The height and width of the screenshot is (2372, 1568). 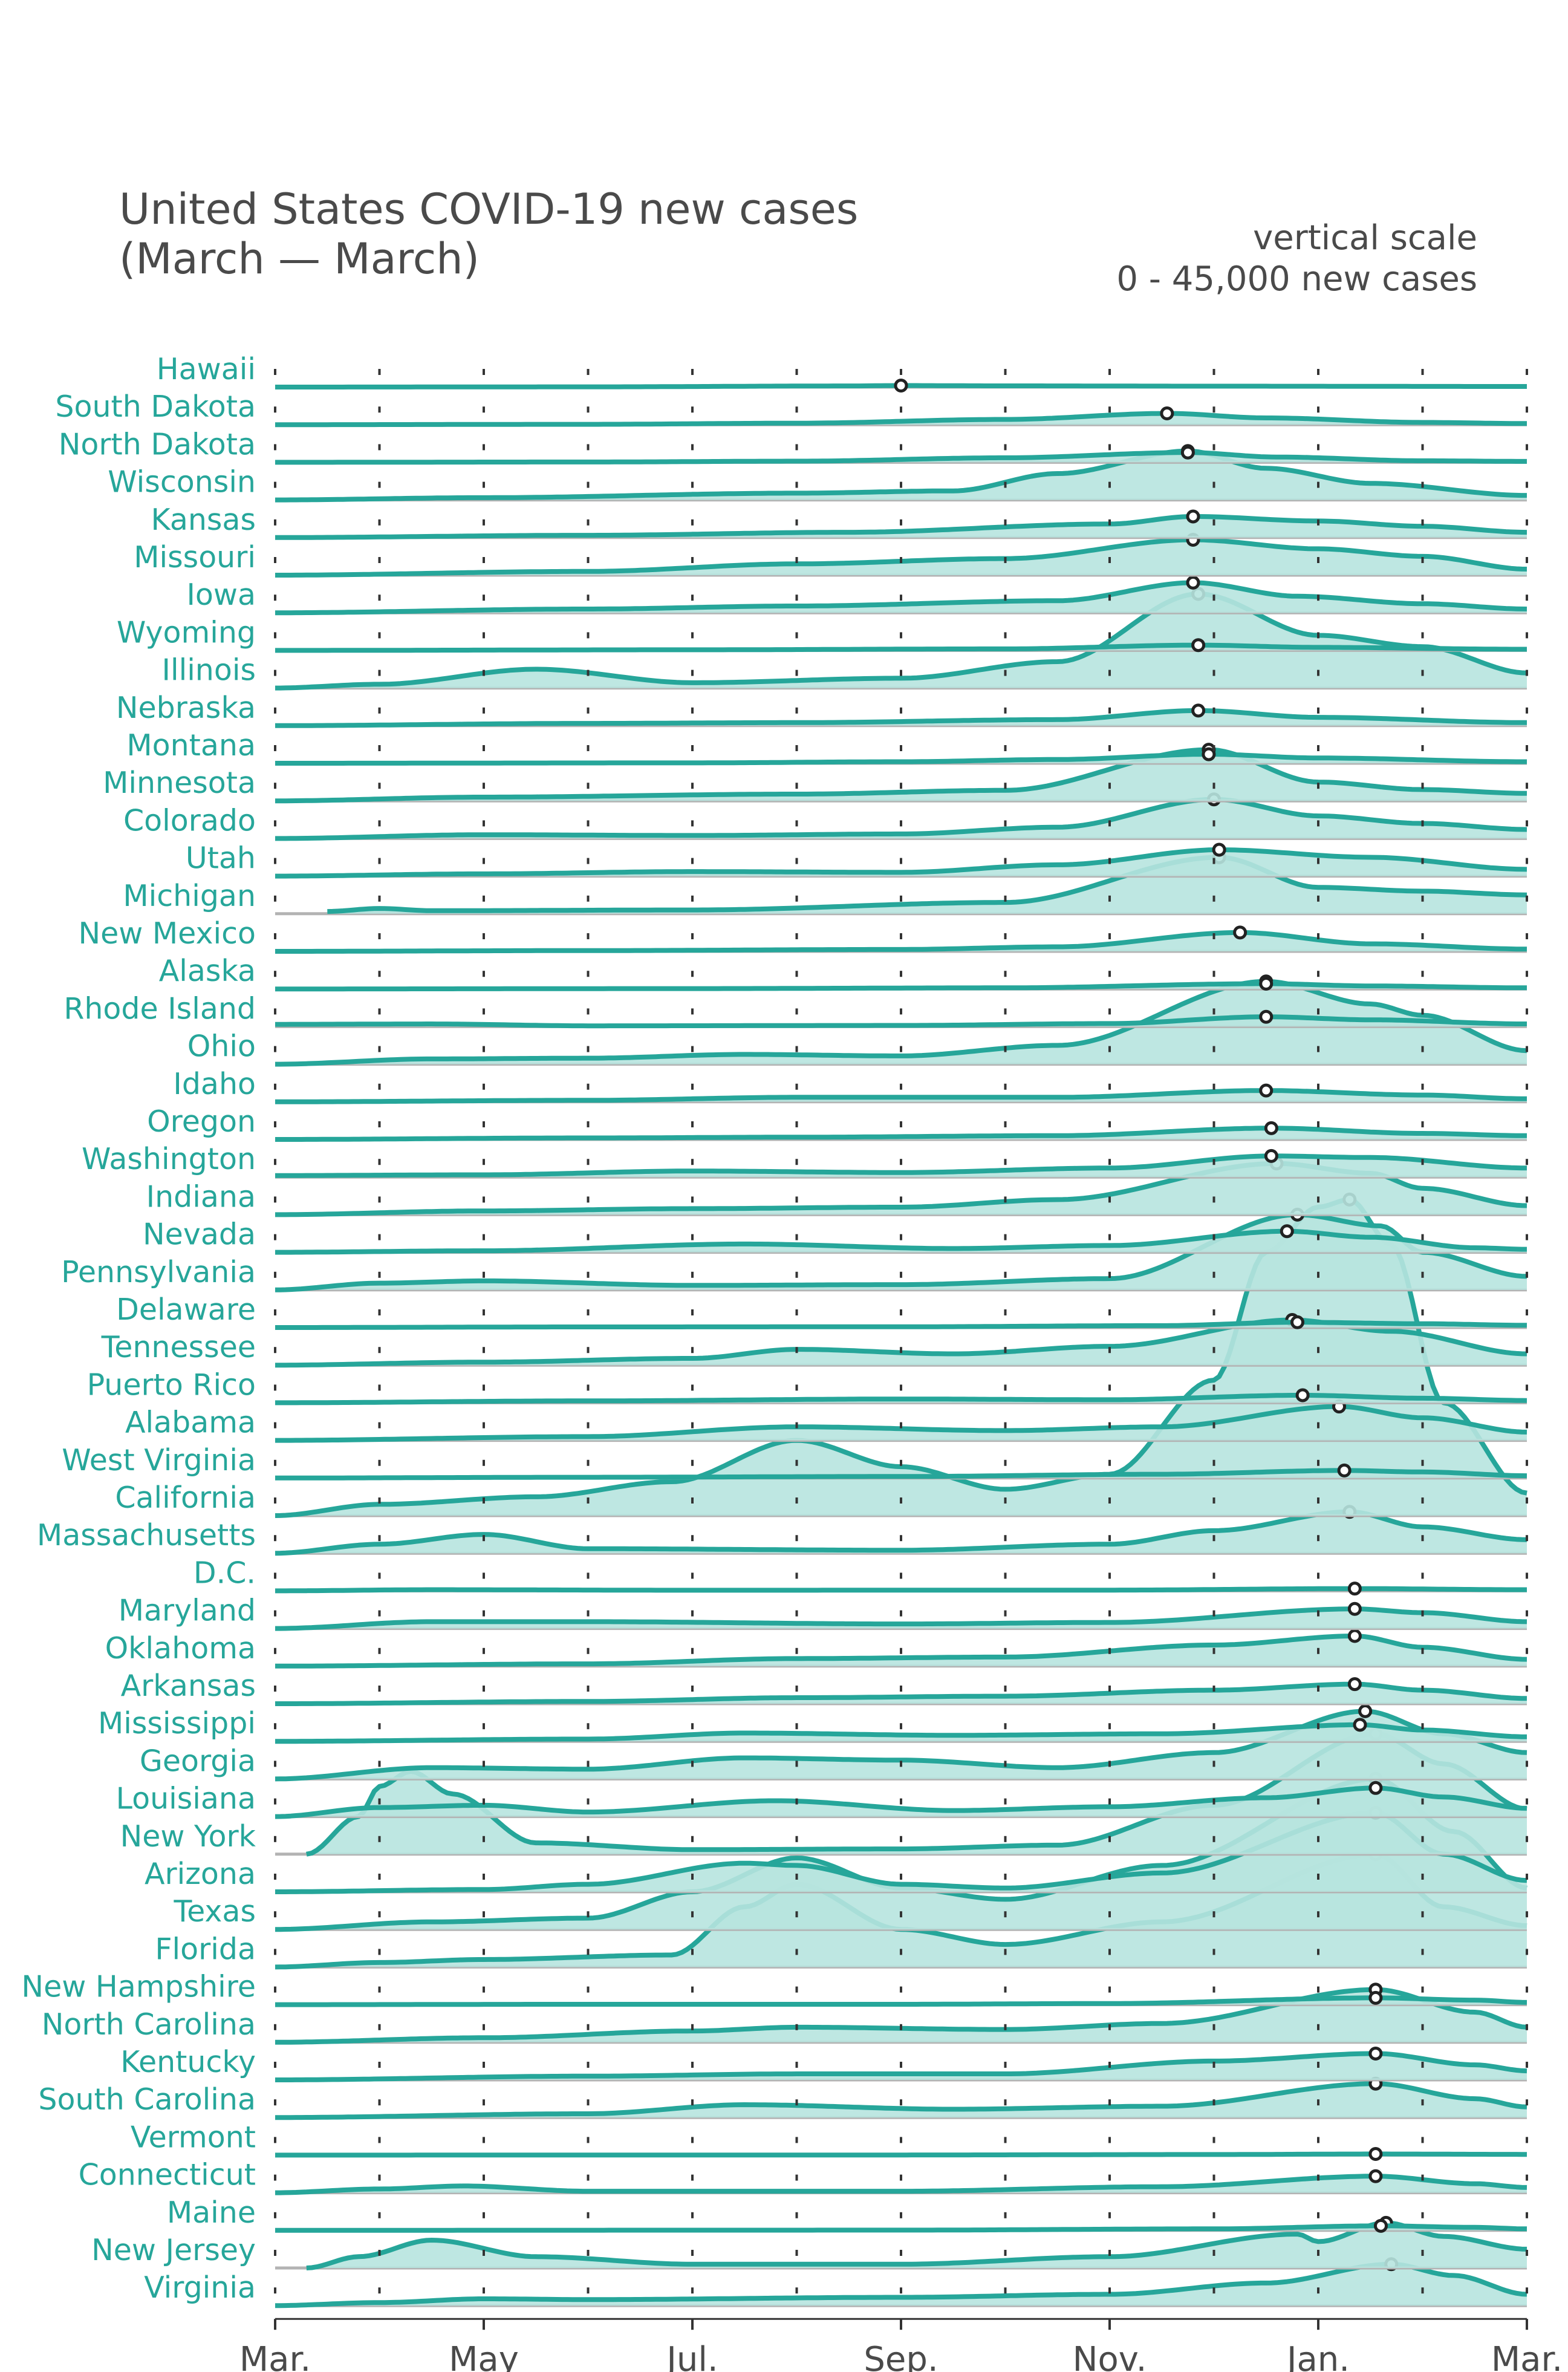 I want to click on state-label: Minnesota, so click(x=179, y=783).